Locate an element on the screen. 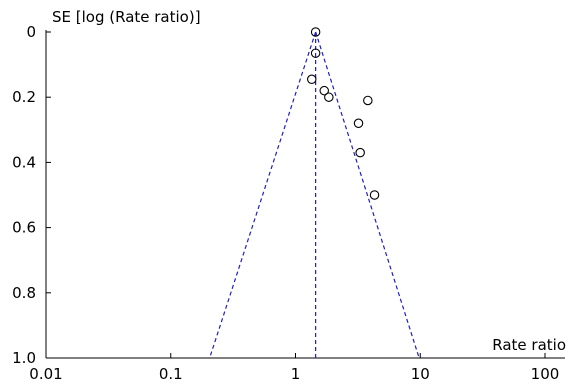  x-tick-label: 0.01 is located at coordinates (45, 374).